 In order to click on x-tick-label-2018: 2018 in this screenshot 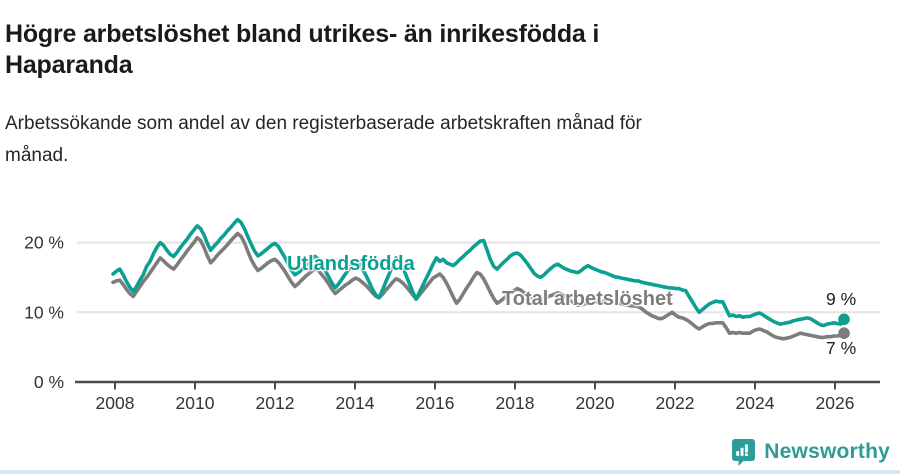, I will do `click(515, 403)`.